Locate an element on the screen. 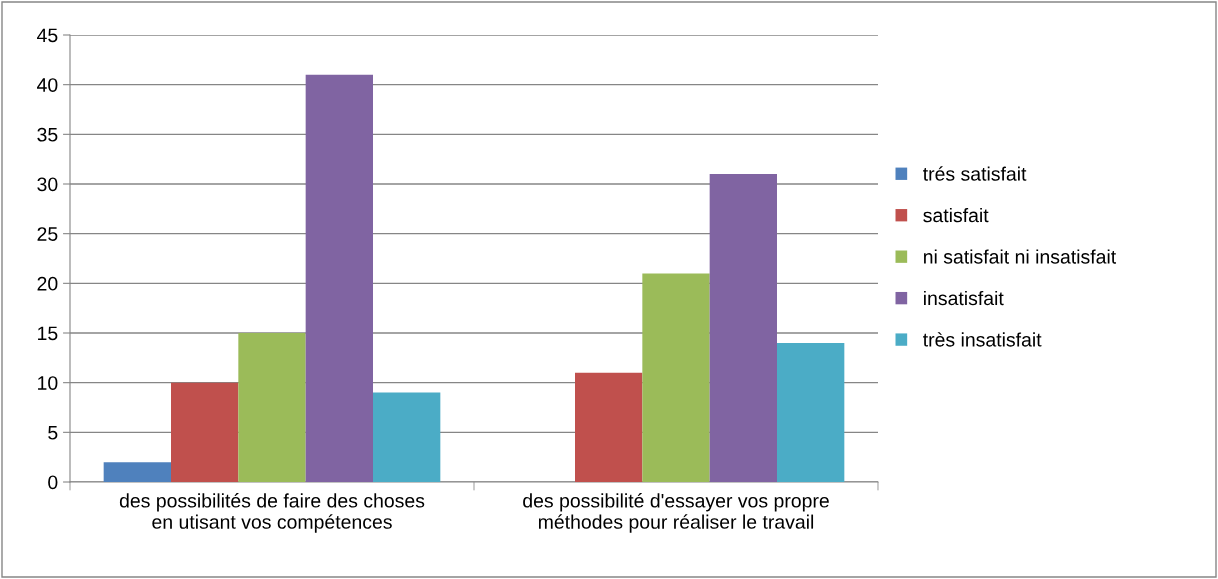 This screenshot has height=579, width=1218. y-tick-label: 30 is located at coordinates (47, 184).